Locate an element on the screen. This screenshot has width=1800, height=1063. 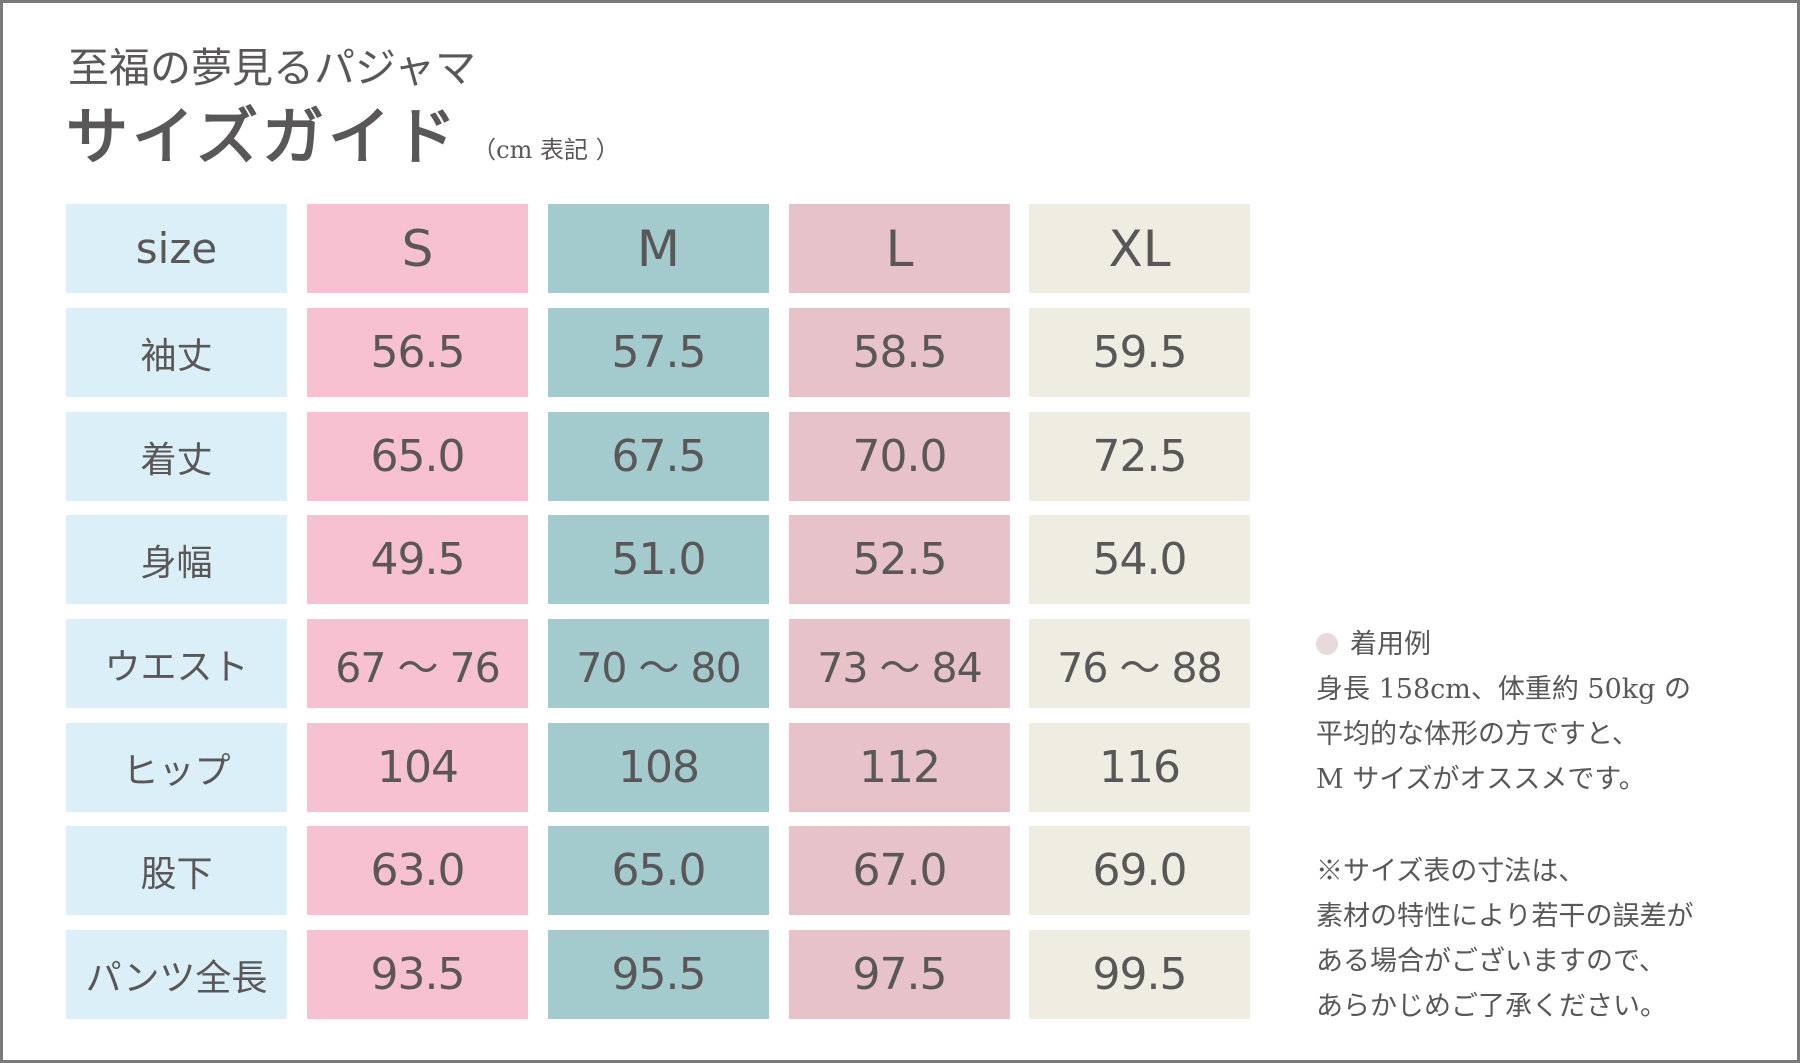
value-cell: 51.0 is located at coordinates (658, 559).